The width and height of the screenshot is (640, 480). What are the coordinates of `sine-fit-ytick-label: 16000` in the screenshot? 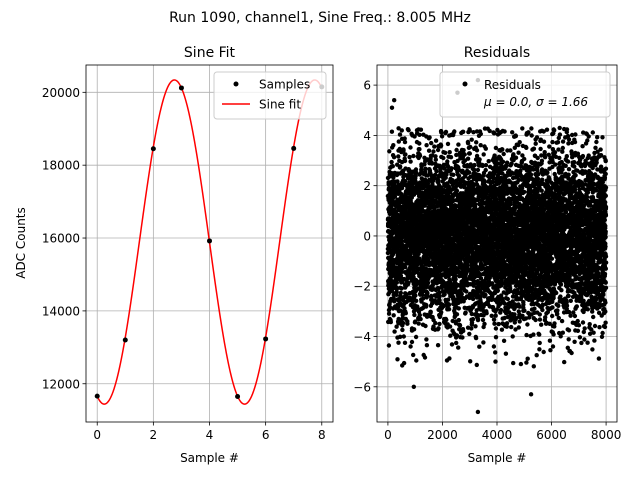 It's located at (61, 239).